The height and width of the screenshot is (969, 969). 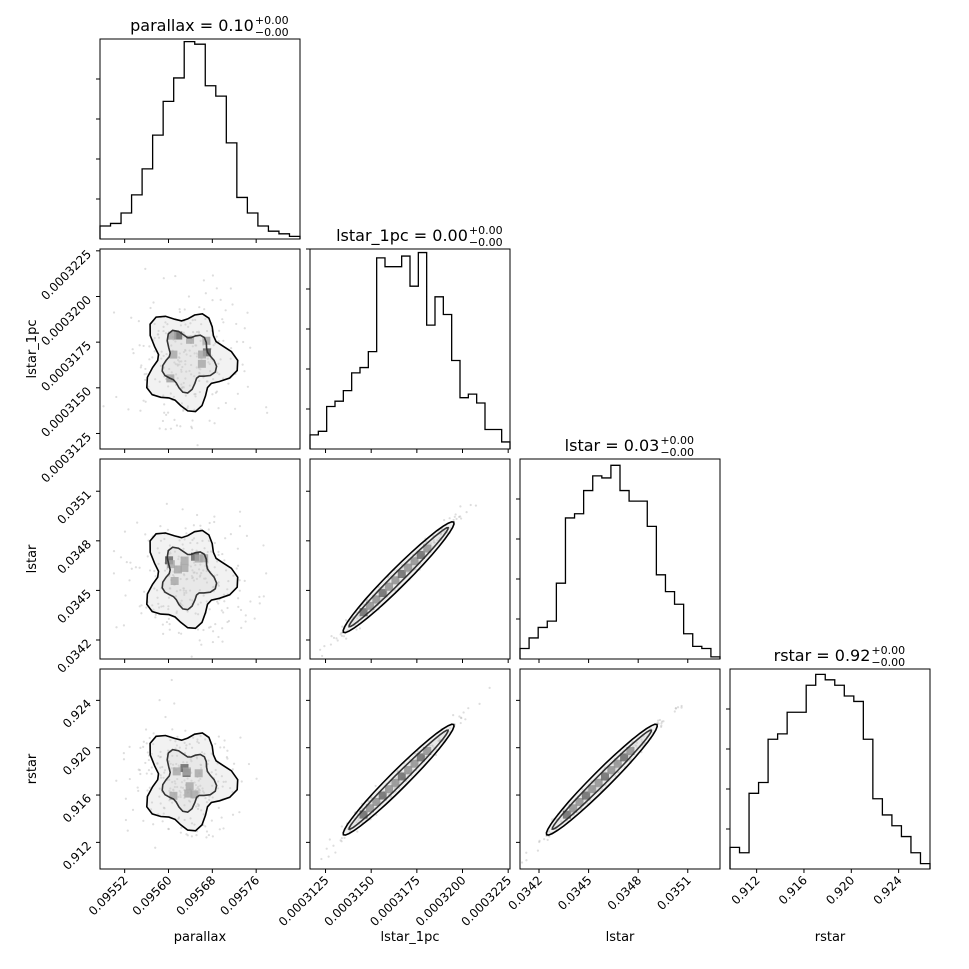 I want to click on contour-line, so click(x=192, y=579).